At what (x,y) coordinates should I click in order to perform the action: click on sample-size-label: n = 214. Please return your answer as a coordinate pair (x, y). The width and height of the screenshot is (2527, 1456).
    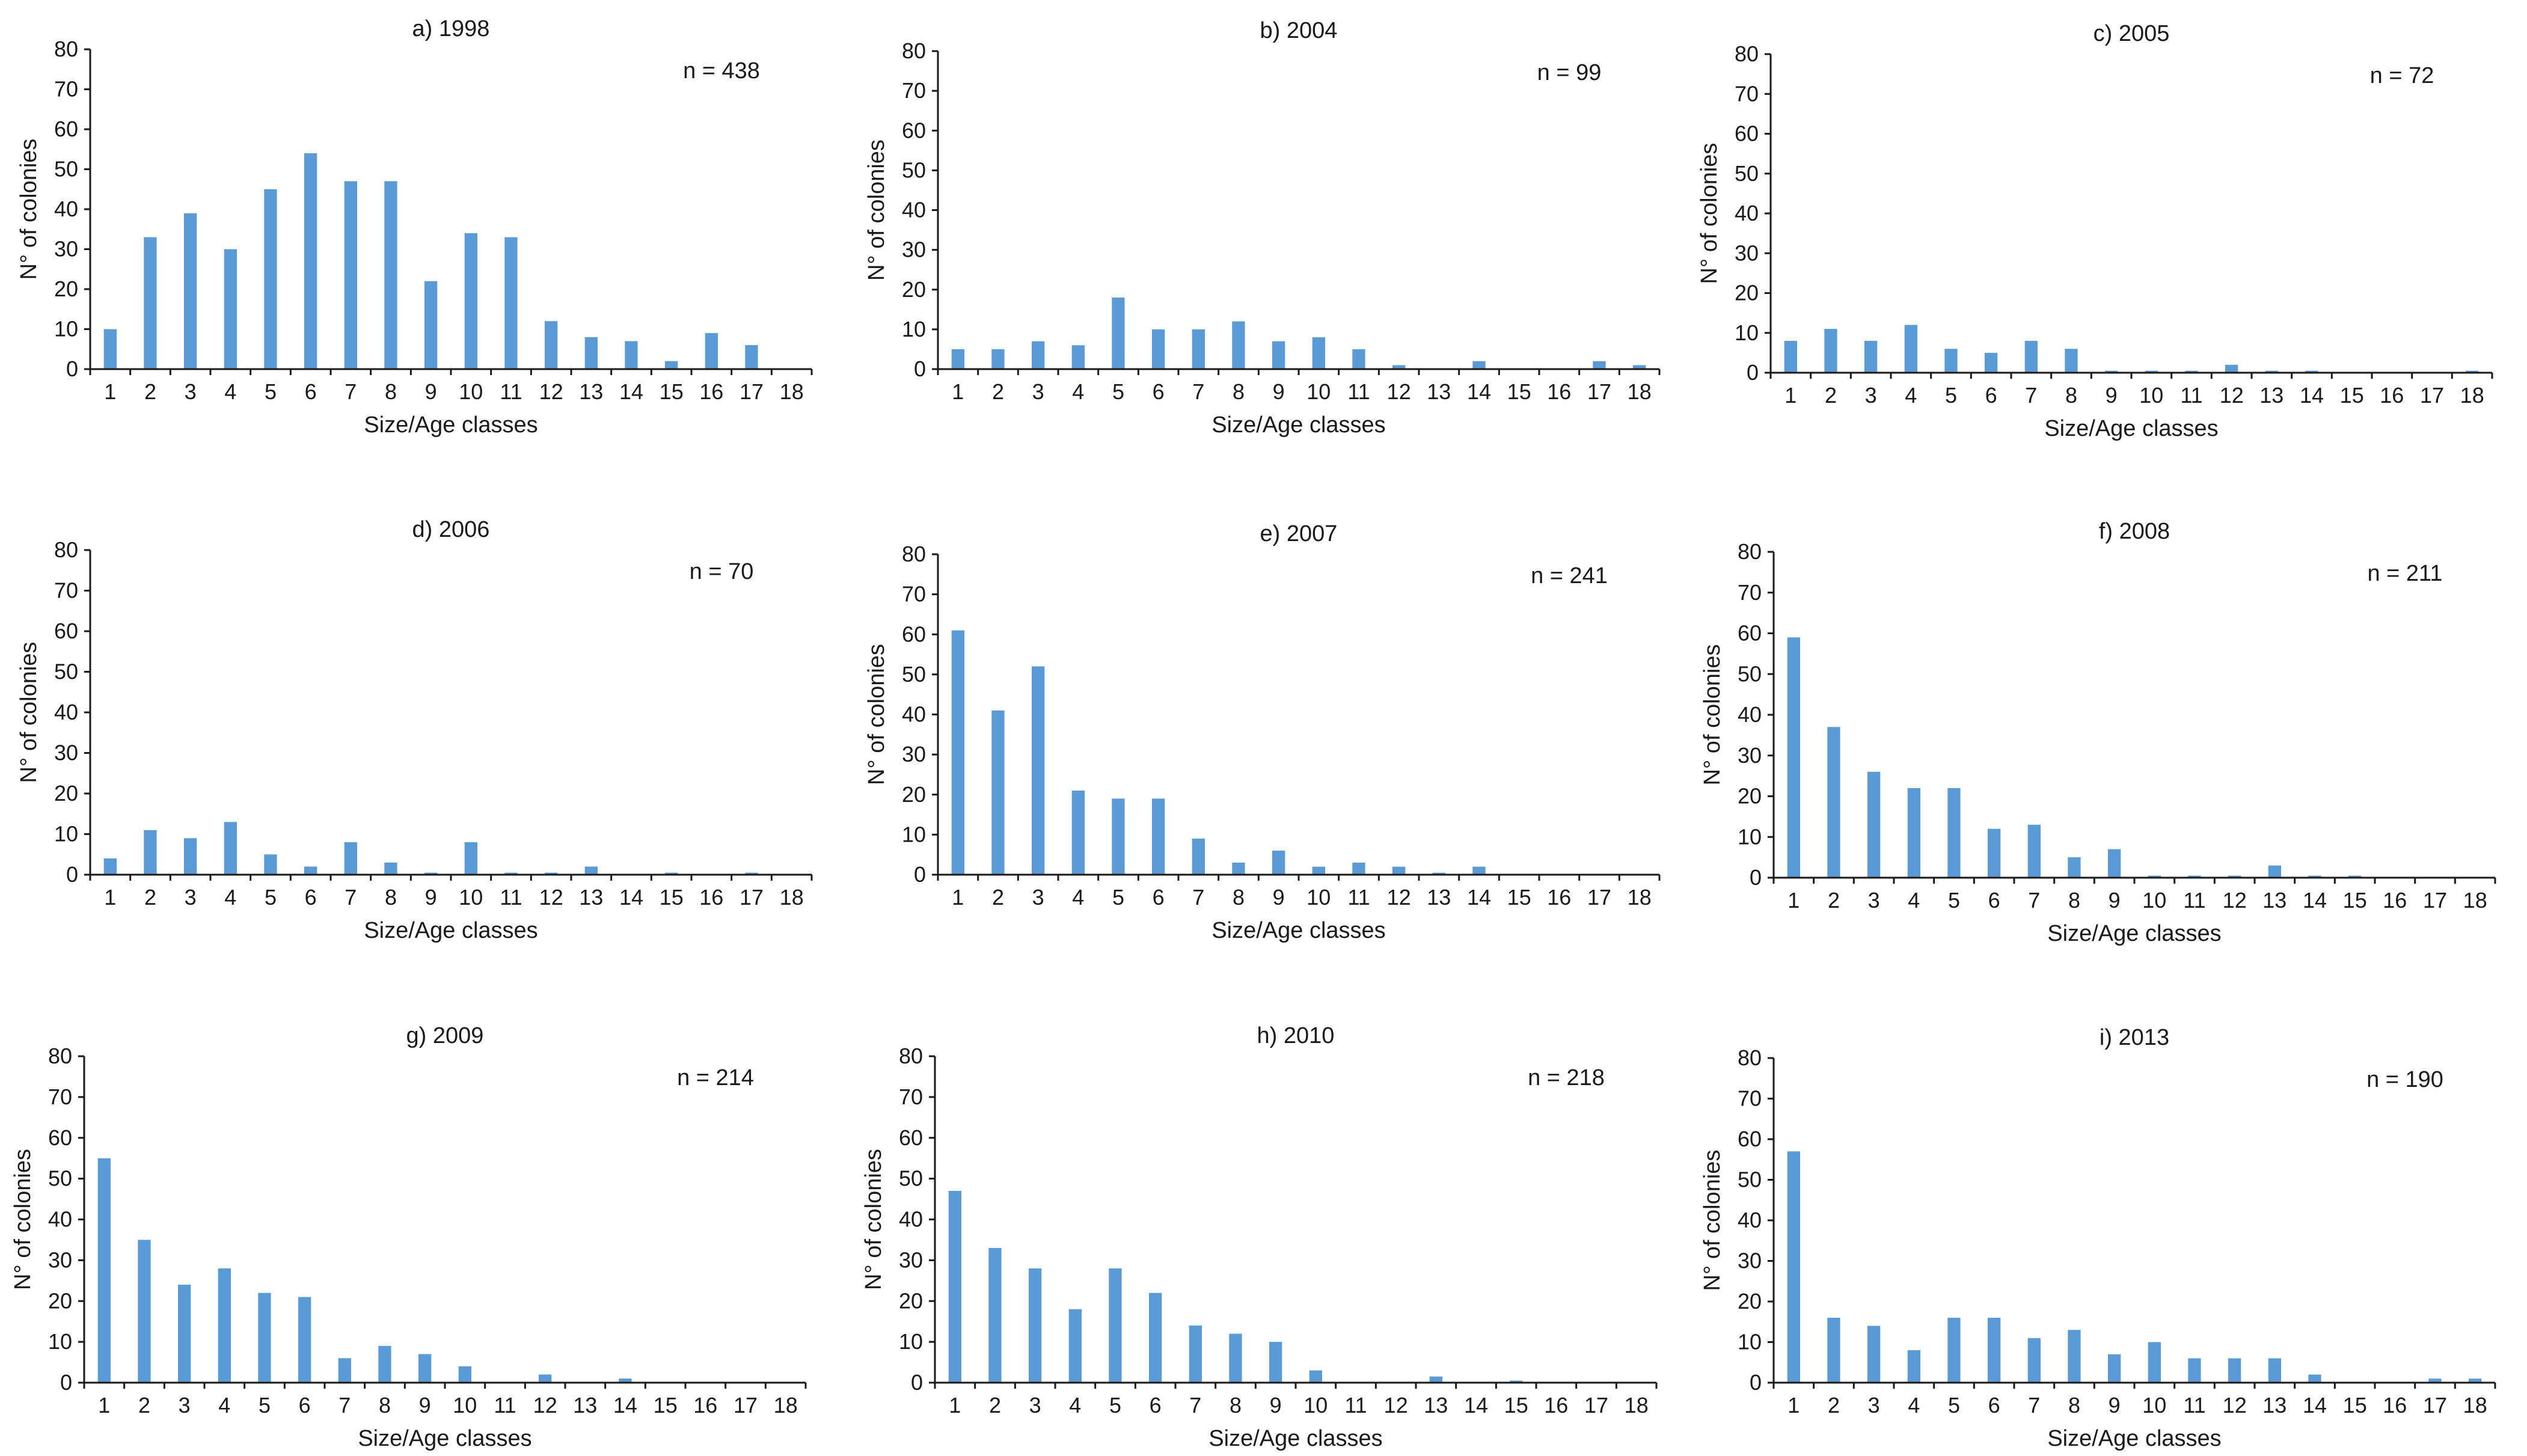
    Looking at the image, I should click on (715, 1078).